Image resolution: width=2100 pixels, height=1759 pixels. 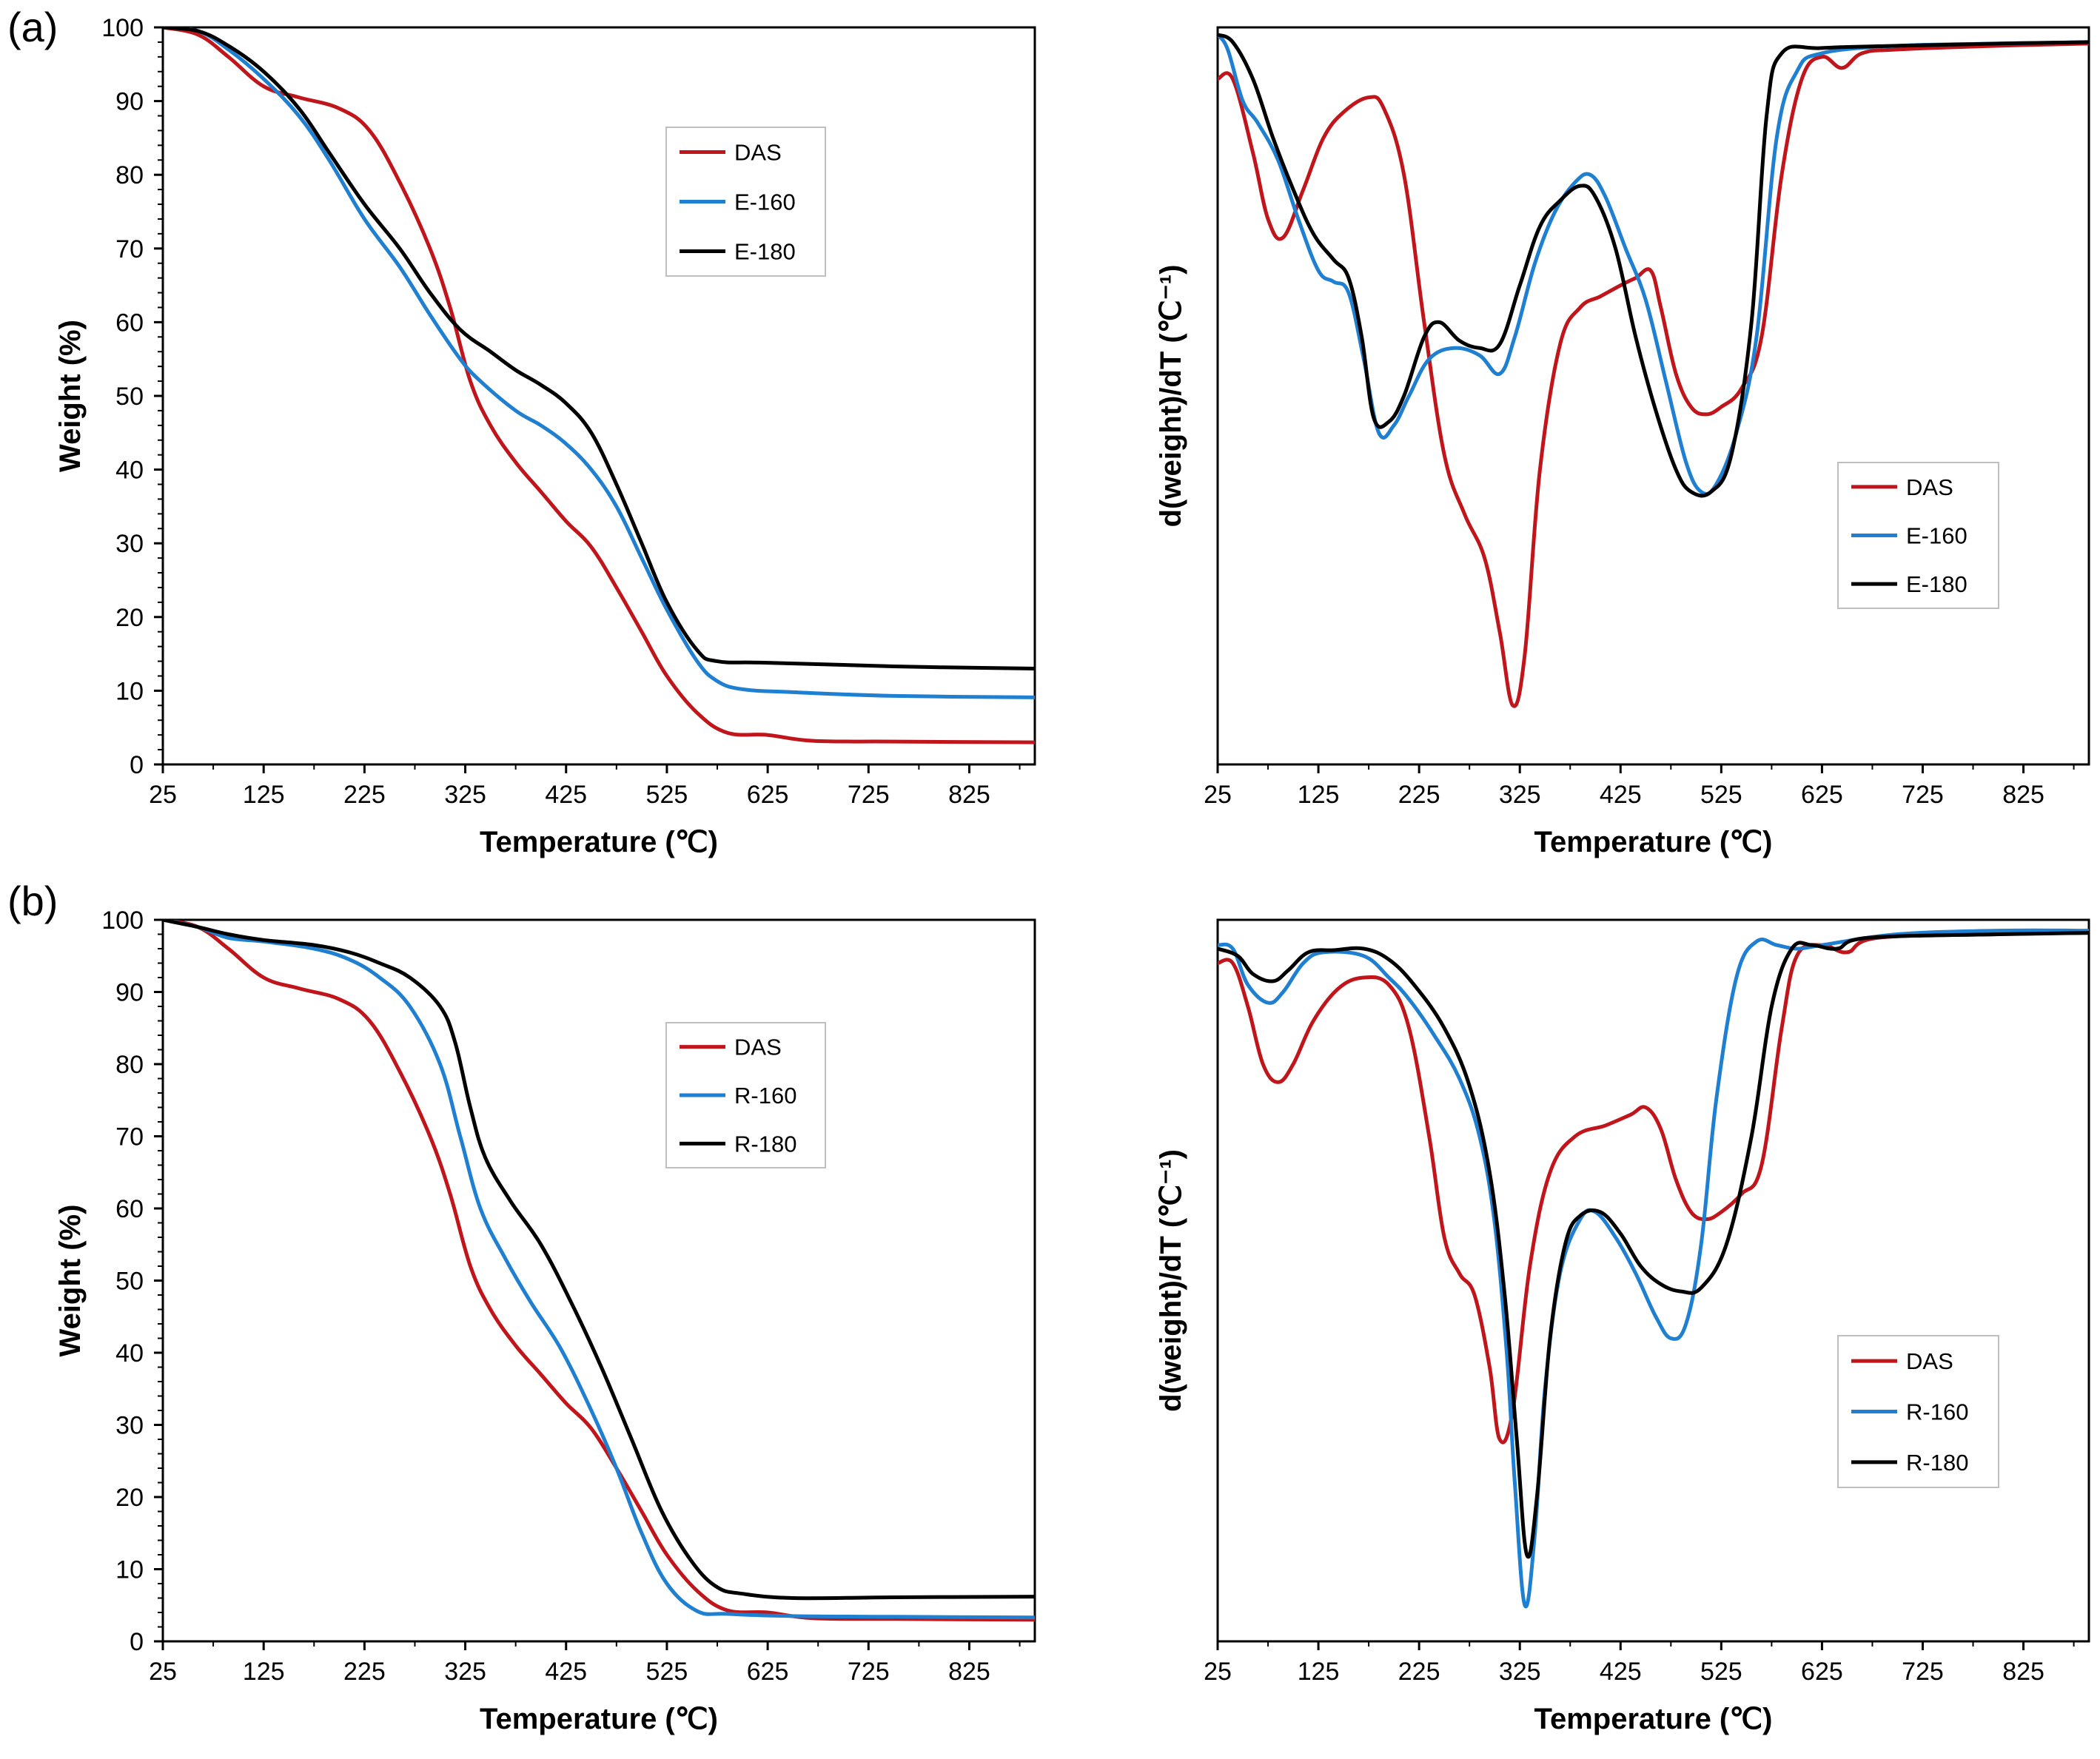 I want to click on panel-label-a: (a), so click(x=32, y=27).